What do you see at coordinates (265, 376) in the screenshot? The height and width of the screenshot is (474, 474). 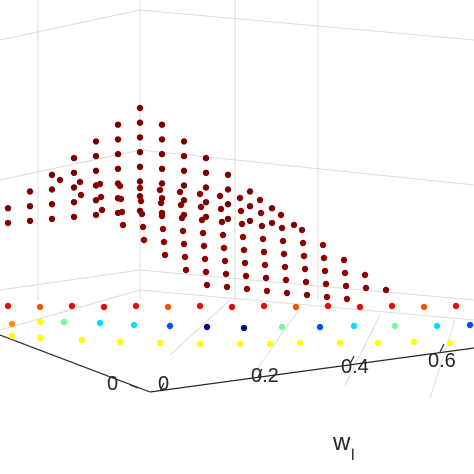 I see `x-tick-label: 0.2` at bounding box center [265, 376].